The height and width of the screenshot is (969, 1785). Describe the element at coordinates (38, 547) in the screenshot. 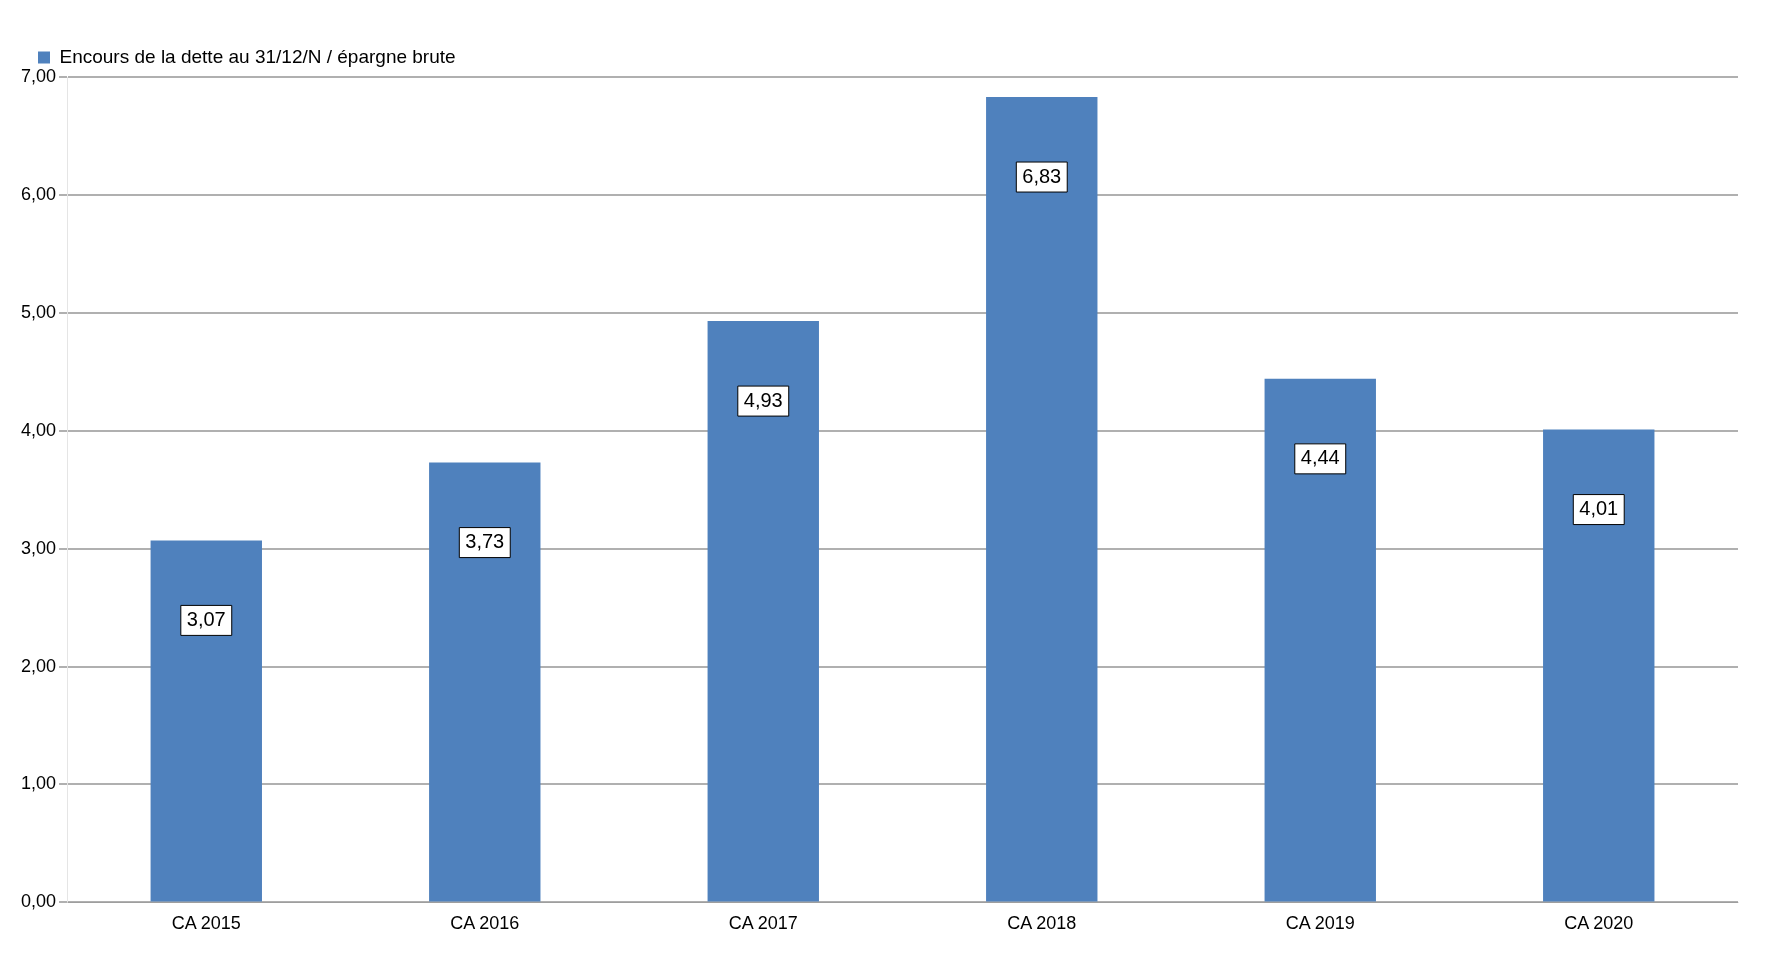

I see `y-tick-label: 3,00` at that location.